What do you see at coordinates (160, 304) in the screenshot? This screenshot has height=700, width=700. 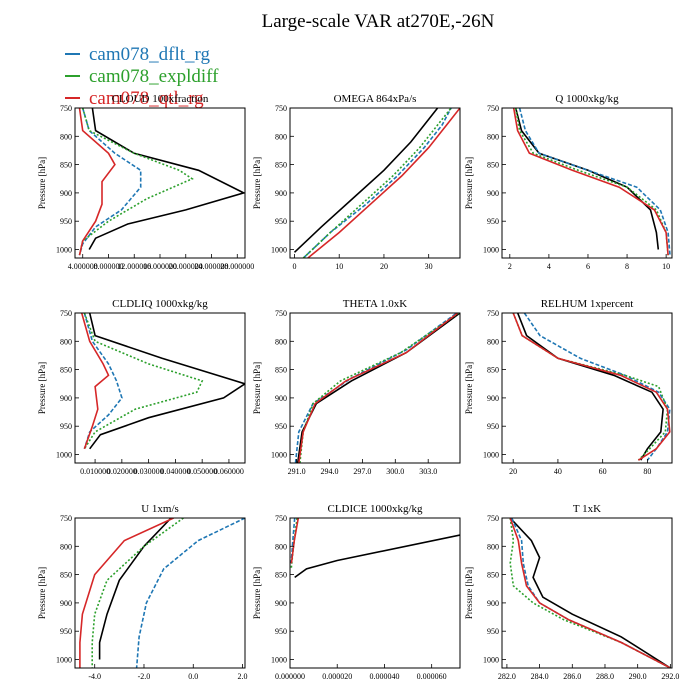 I see `panel-title: CLDLIQ 1000xkg/kg` at bounding box center [160, 304].